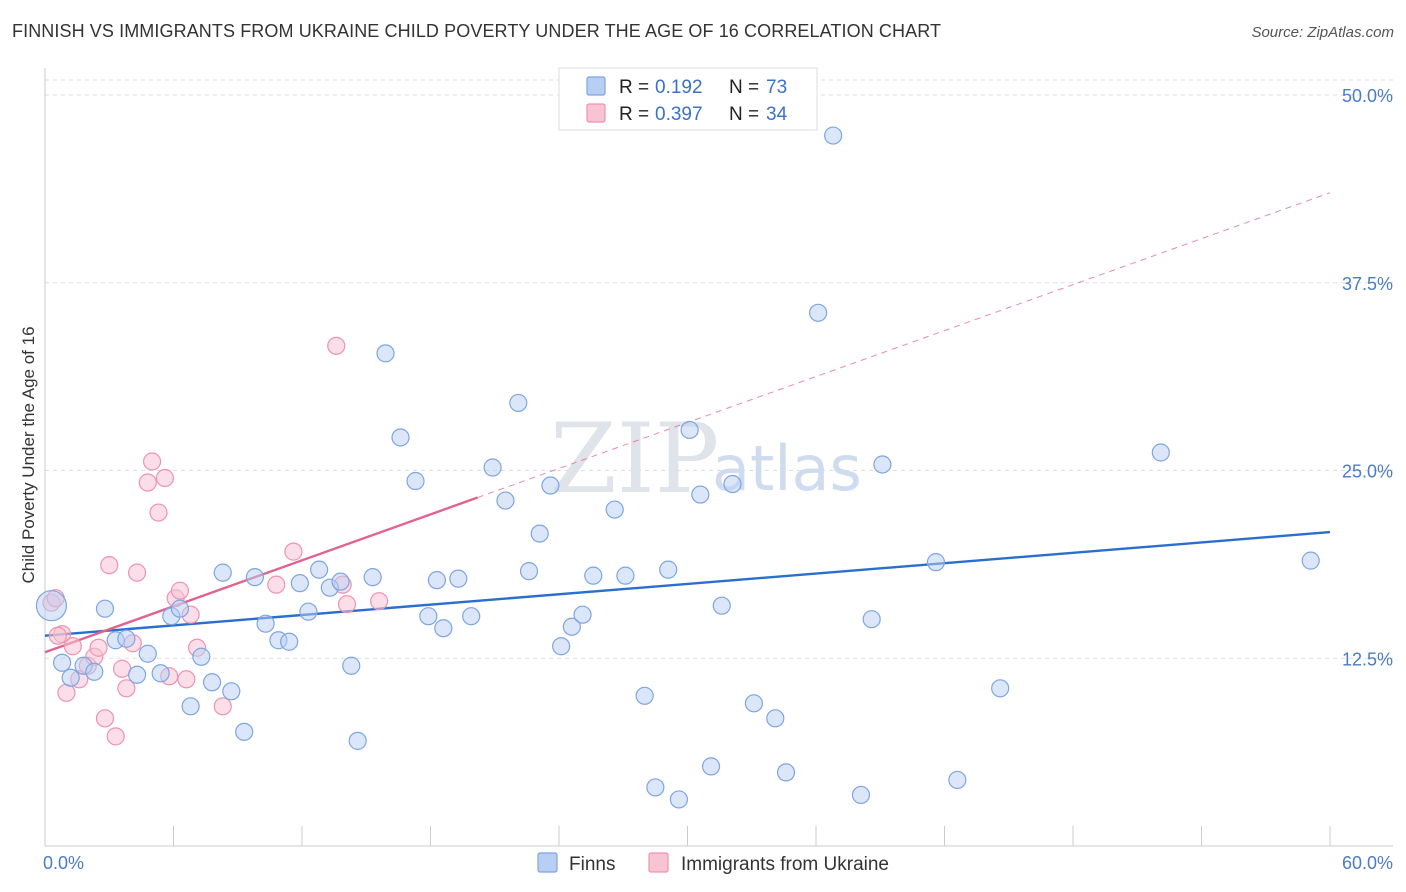  What do you see at coordinates (744, 114) in the screenshot?
I see `legend-n-label-ukraine: N =` at bounding box center [744, 114].